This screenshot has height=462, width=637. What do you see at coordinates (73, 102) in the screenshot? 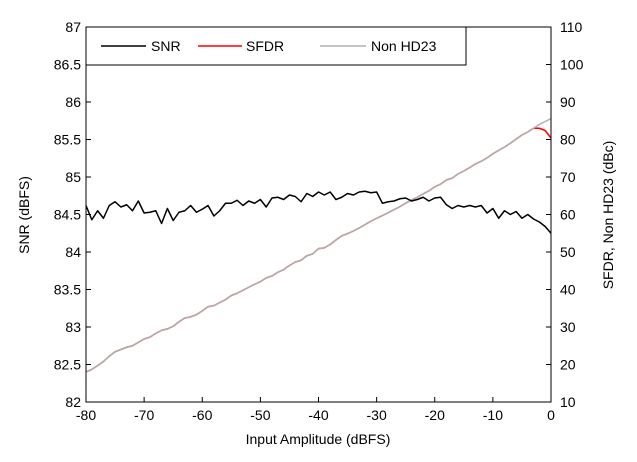
I see `y-left-tick-label: 86` at bounding box center [73, 102].